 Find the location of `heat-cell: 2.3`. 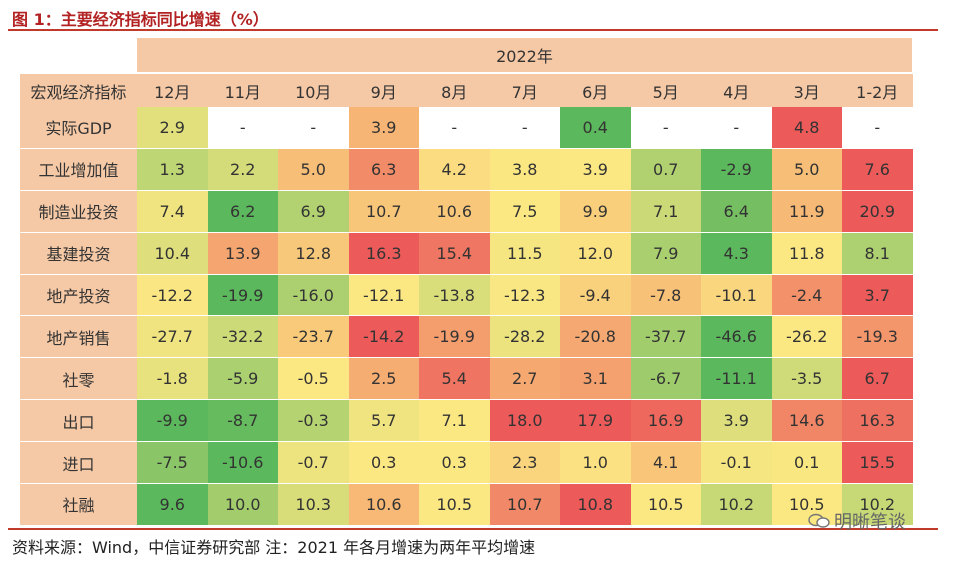

heat-cell: 2.3 is located at coordinates (524, 463).